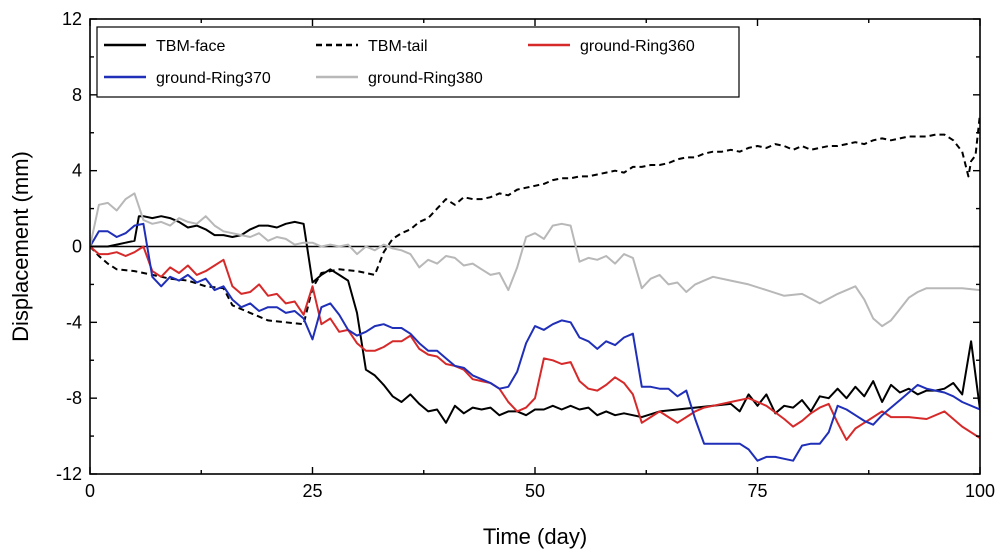  What do you see at coordinates (72, 19) in the screenshot?
I see `y-tick-label: 12` at bounding box center [72, 19].